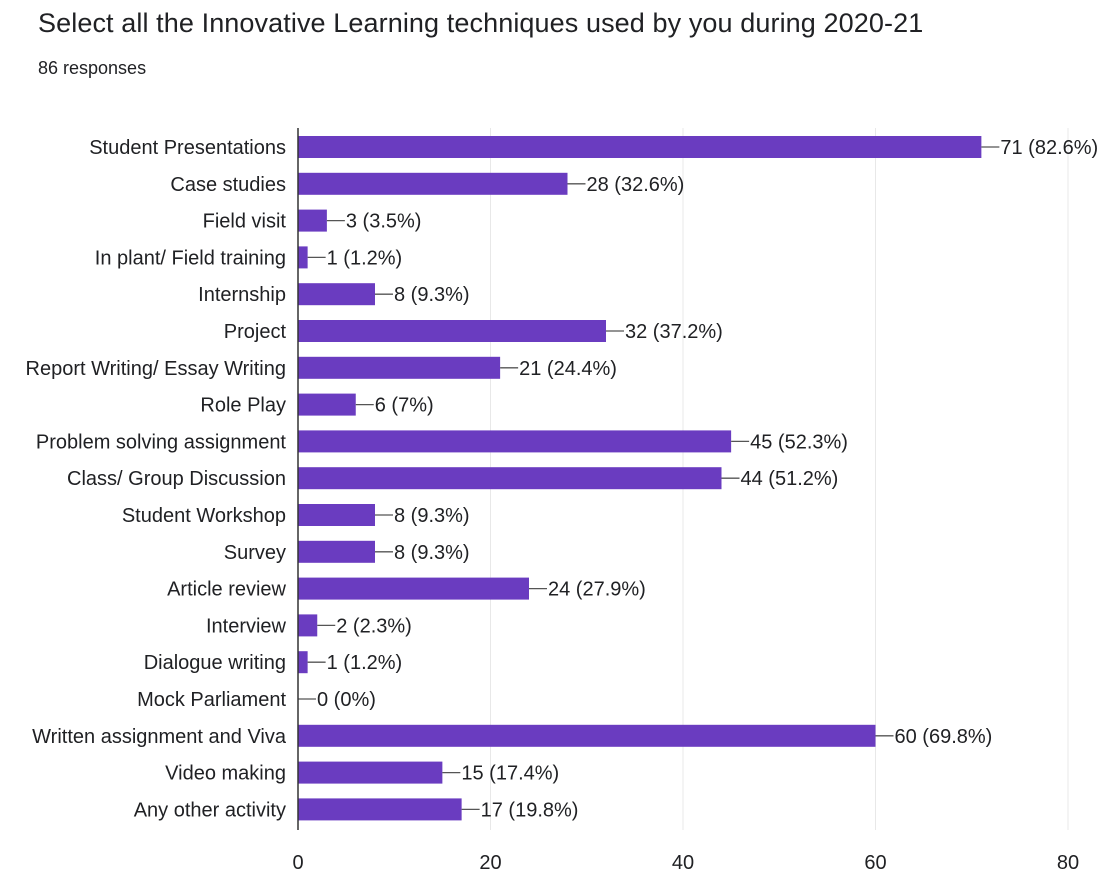 The height and width of the screenshot is (878, 1110). Describe the element at coordinates (211, 700) in the screenshot. I see `category-label: Mock Parliament` at that location.